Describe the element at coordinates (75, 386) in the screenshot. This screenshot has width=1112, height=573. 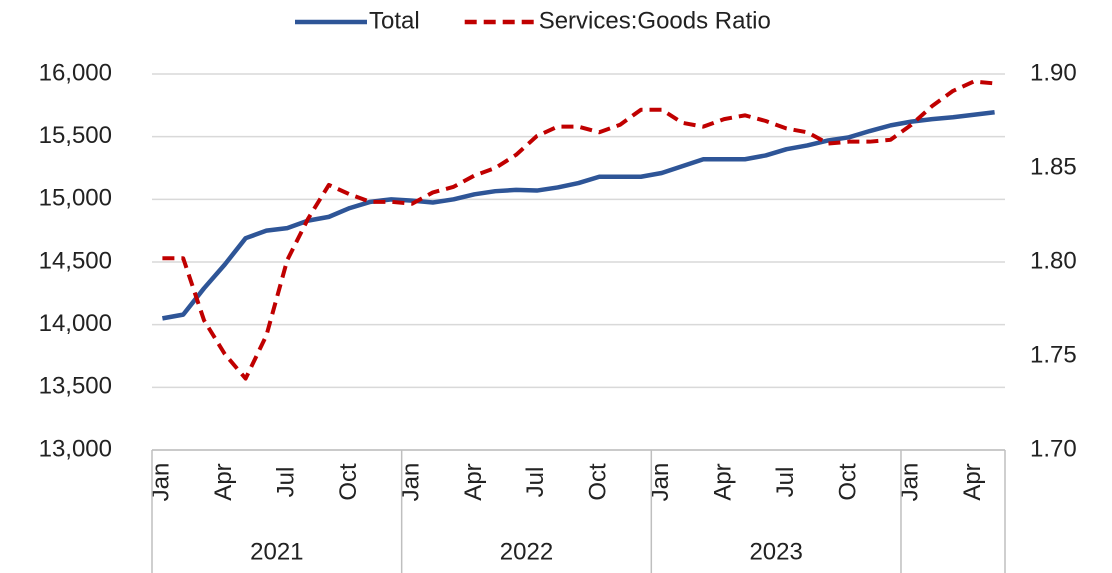
I see `y-tick-label: 13,500` at that location.